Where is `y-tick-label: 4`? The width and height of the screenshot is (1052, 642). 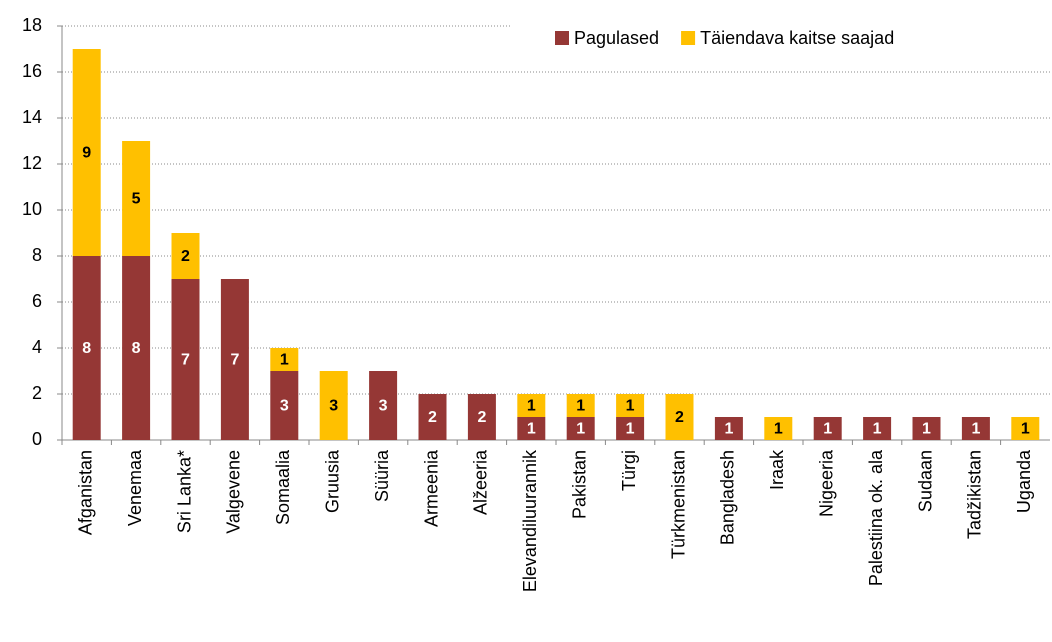
y-tick-label: 4 is located at coordinates (37, 347).